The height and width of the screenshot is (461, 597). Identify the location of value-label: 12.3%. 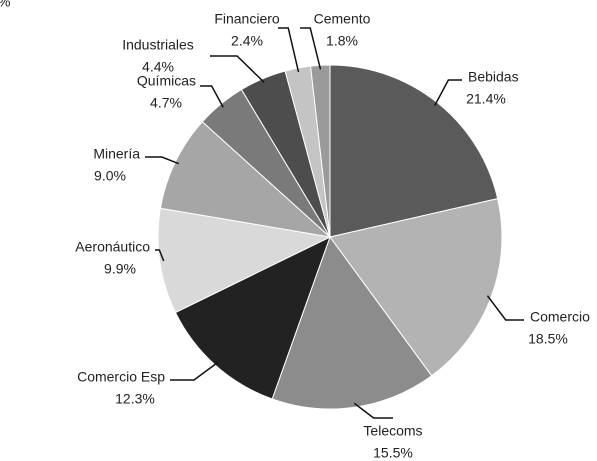
(135, 399).